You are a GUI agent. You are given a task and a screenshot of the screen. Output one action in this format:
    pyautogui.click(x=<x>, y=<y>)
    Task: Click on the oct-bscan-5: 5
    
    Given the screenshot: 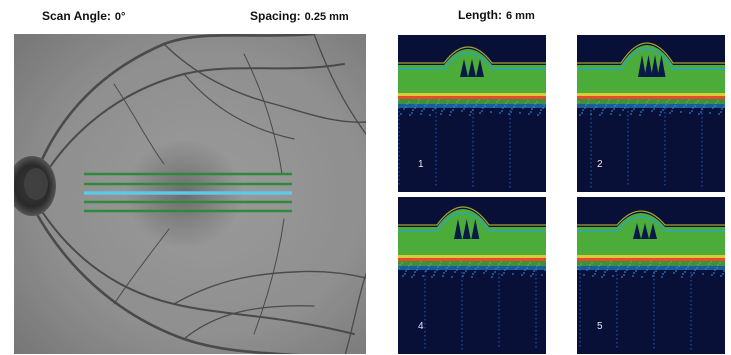 What is the action you would take?
    pyautogui.click(x=651, y=275)
    